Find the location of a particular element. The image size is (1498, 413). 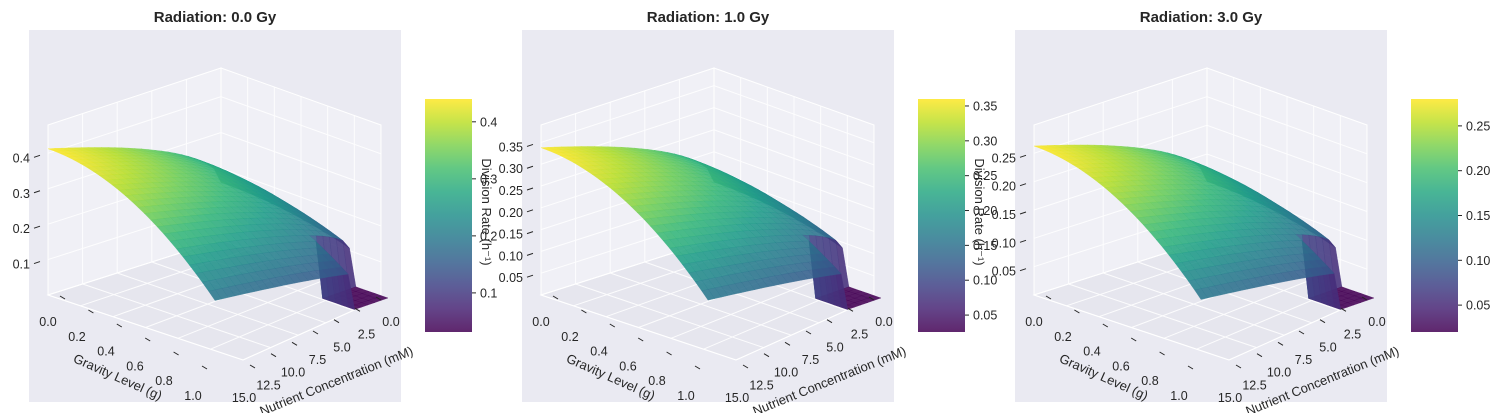

colorbar-tick-label: 0.20 is located at coordinates (1478, 171).